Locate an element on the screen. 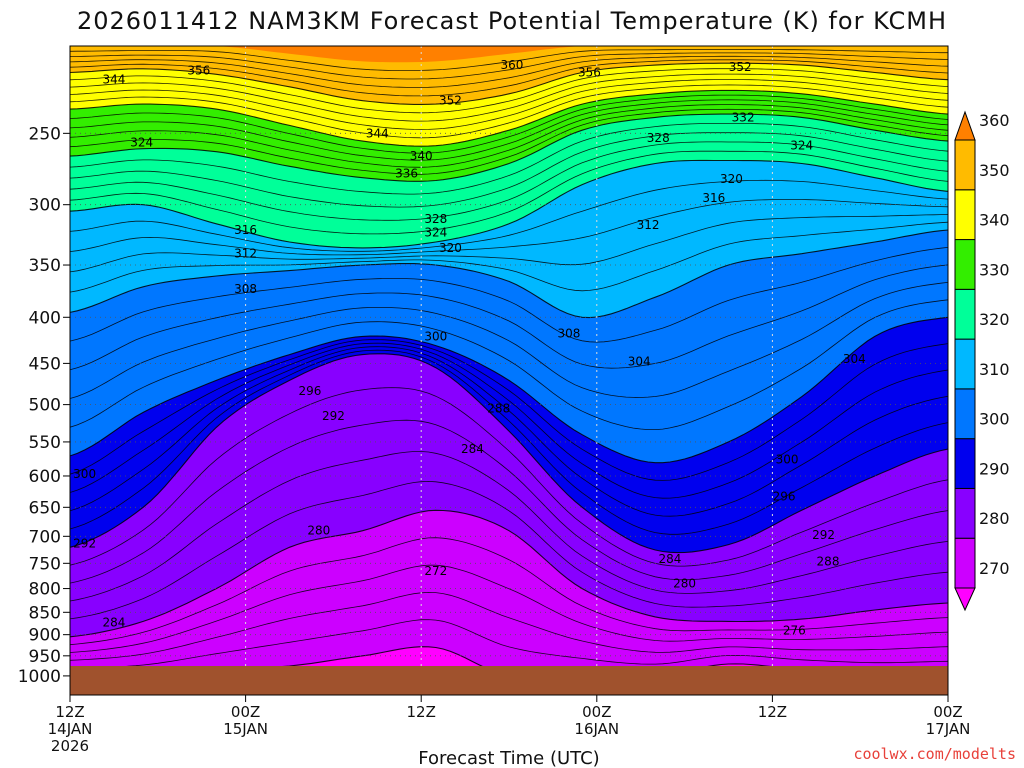 This screenshot has height=768, width=1024. colorbar-label-280: 280 is located at coordinates (994, 518).